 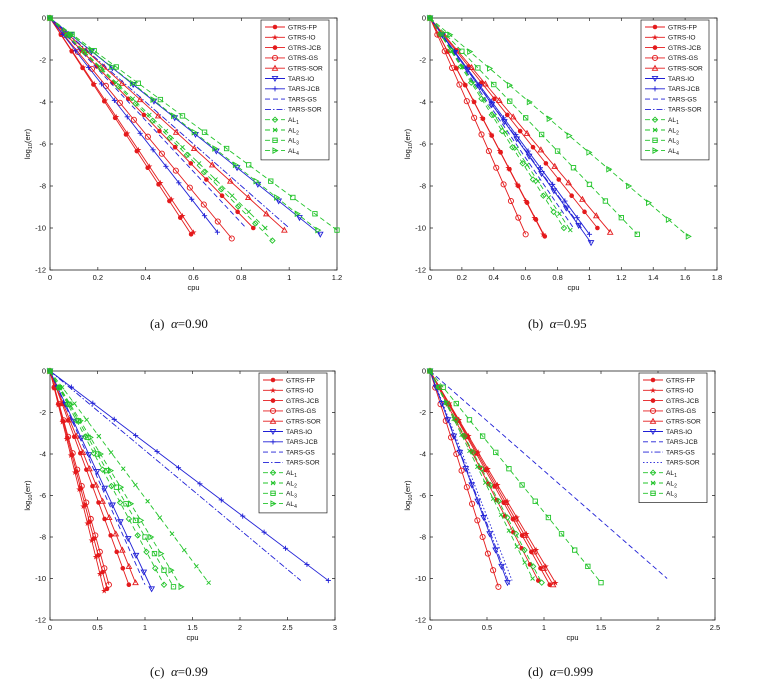 I want to click on chart-b-line-AL3, so click(x=533, y=126).